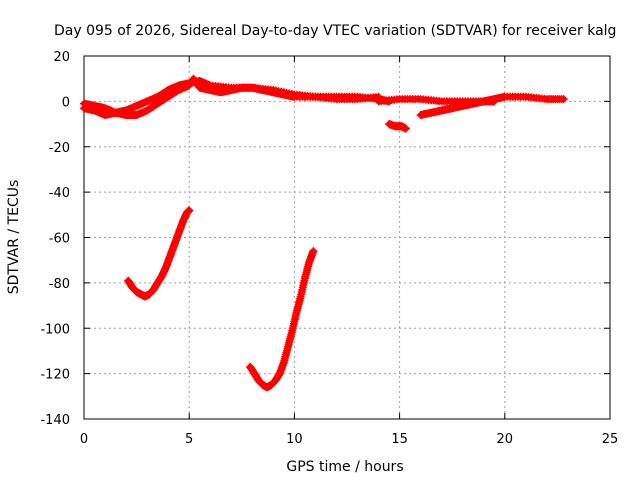  Describe the element at coordinates (294, 439) in the screenshot. I see `x-tick-label: 10` at that location.